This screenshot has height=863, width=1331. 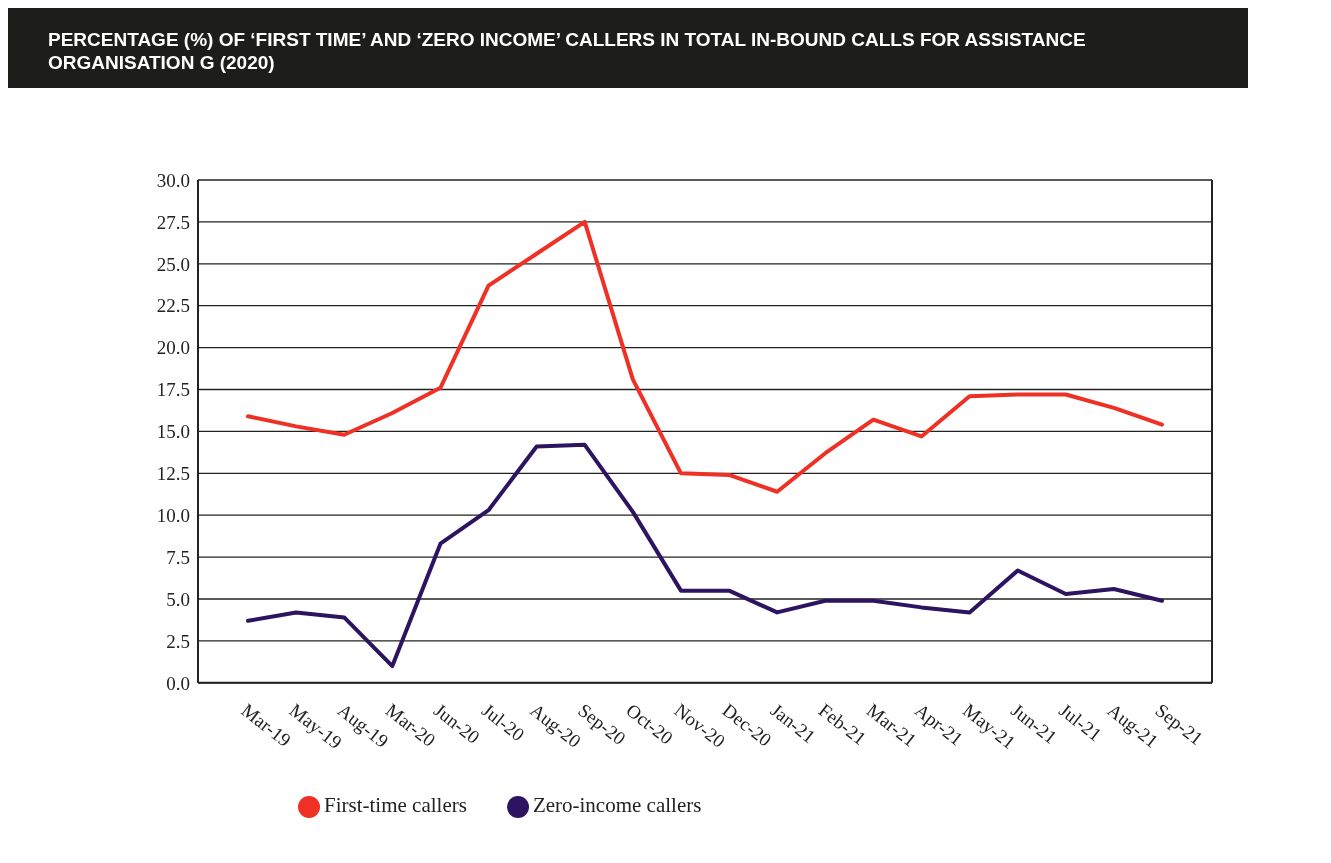 I want to click on y-tick-label: 15.0, so click(x=173, y=432).